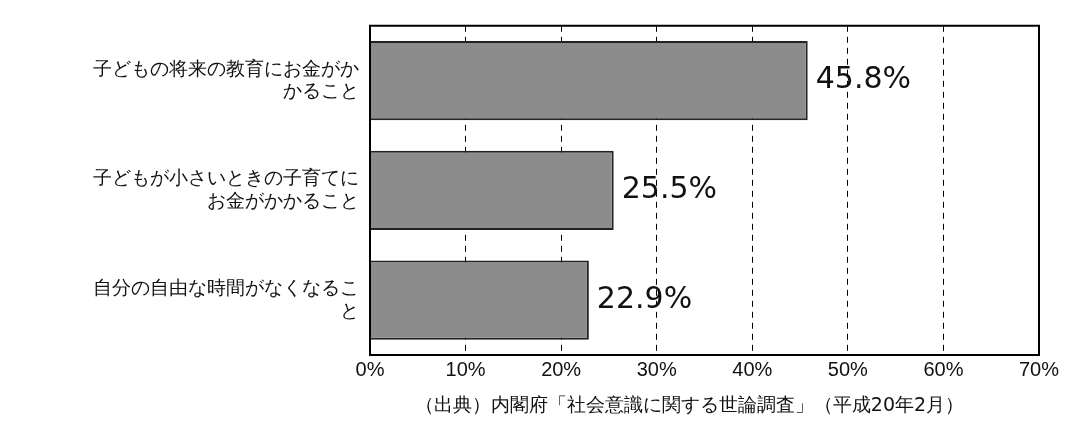 The image size is (1079, 429). Describe the element at coordinates (943, 368) in the screenshot. I see `x-tick-label: 60%` at that location.